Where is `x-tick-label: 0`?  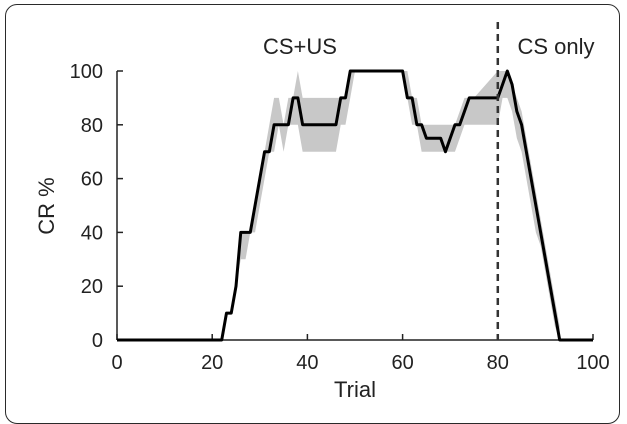
x-tick-label: 0 is located at coordinates (116, 363).